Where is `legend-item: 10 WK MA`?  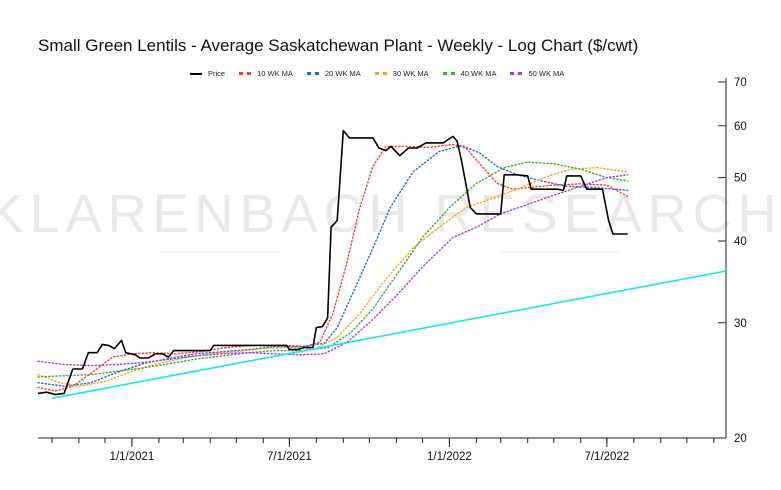 legend-item: 10 WK MA is located at coordinates (266, 73).